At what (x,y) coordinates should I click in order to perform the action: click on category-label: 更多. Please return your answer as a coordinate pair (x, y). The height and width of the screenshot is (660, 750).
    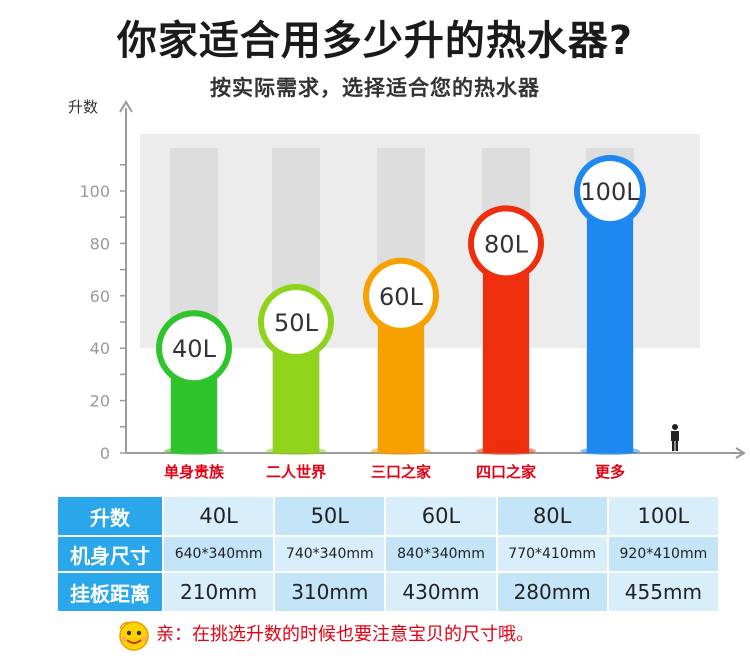
    Looking at the image, I should click on (610, 472).